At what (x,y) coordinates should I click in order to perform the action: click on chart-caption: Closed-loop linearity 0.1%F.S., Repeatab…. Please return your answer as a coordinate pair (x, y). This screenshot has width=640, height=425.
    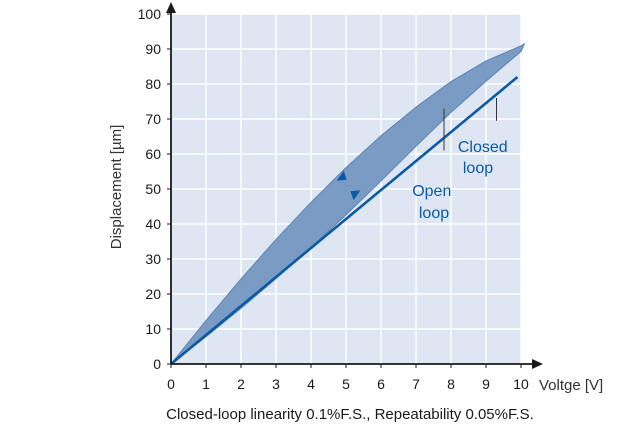
    Looking at the image, I should click on (350, 414).